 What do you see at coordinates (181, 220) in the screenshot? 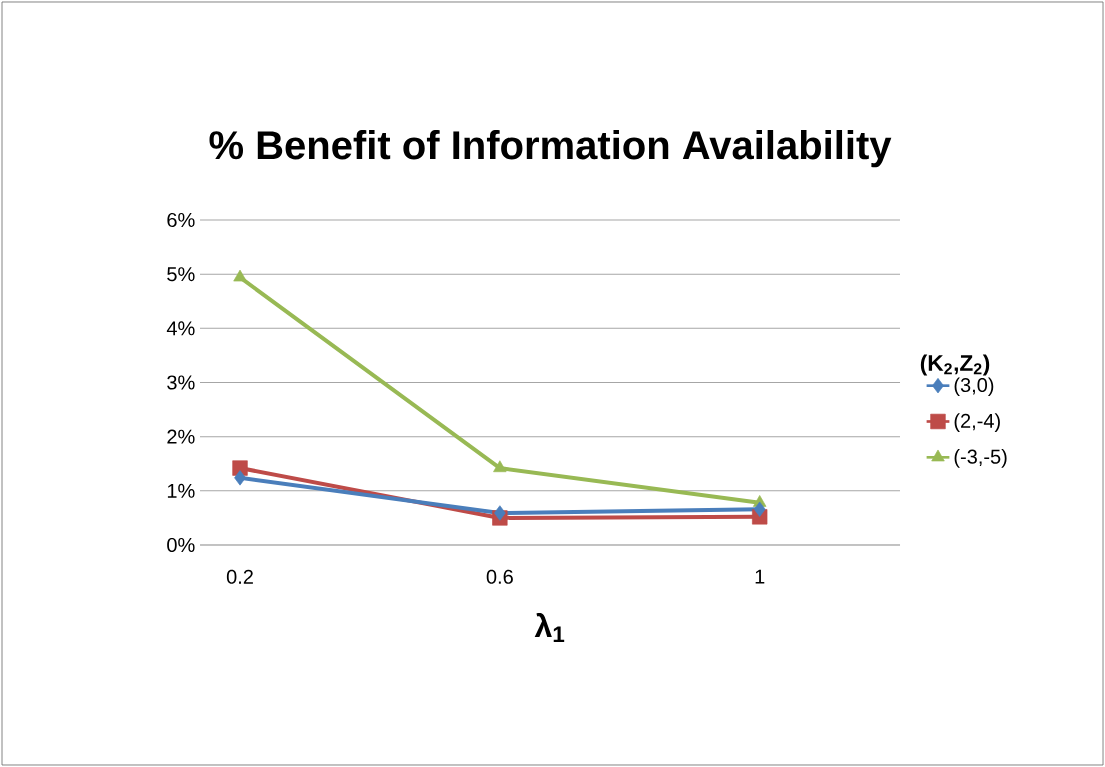
I see `y-tick-label: 6%` at bounding box center [181, 220].